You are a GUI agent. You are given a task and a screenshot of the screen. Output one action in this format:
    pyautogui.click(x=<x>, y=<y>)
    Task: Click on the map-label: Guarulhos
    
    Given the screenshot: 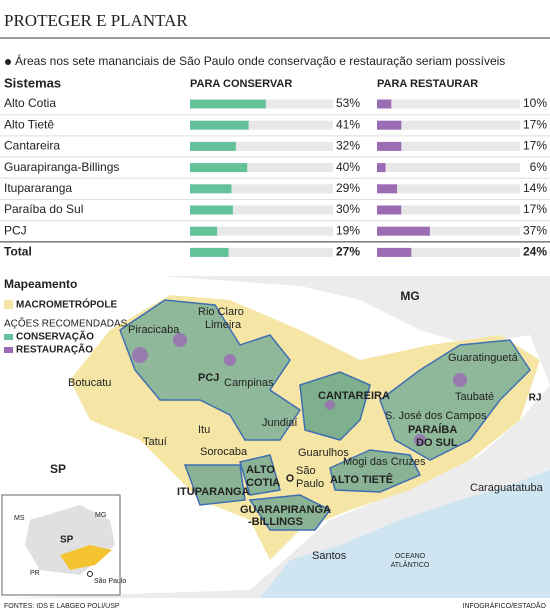 What is the action you would take?
    pyautogui.click(x=323, y=453)
    